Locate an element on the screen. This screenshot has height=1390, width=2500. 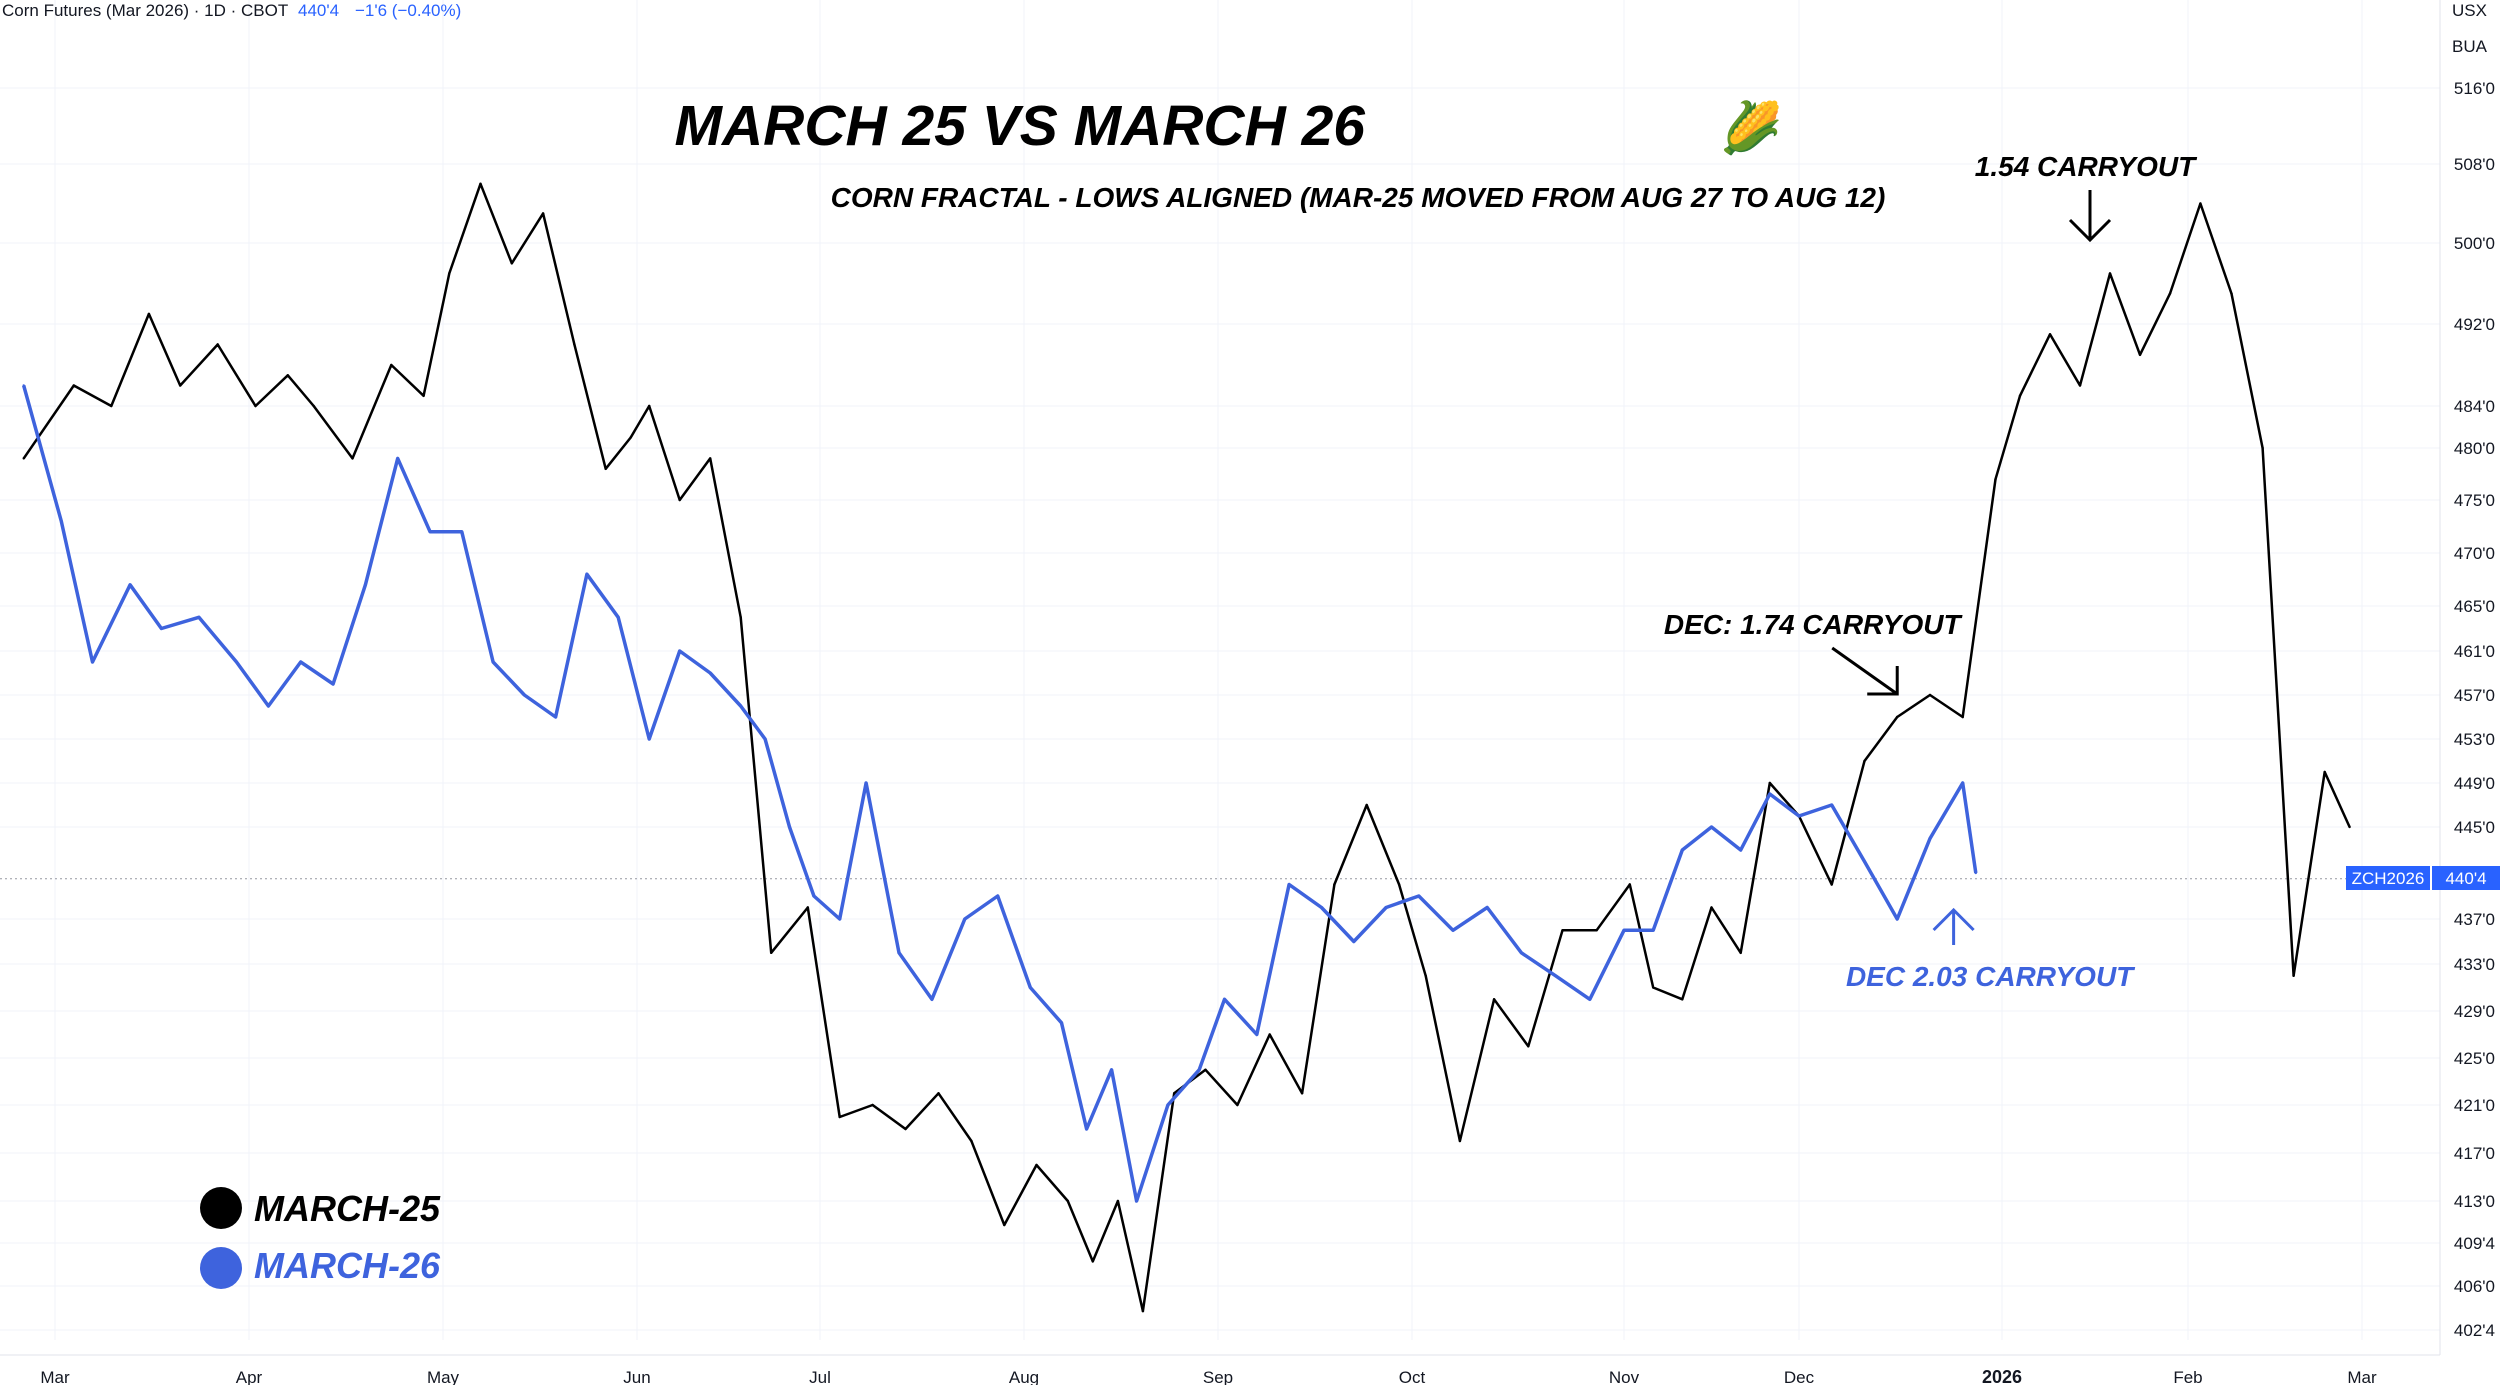
y-tick-label: 480'0 is located at coordinates (2474, 448).